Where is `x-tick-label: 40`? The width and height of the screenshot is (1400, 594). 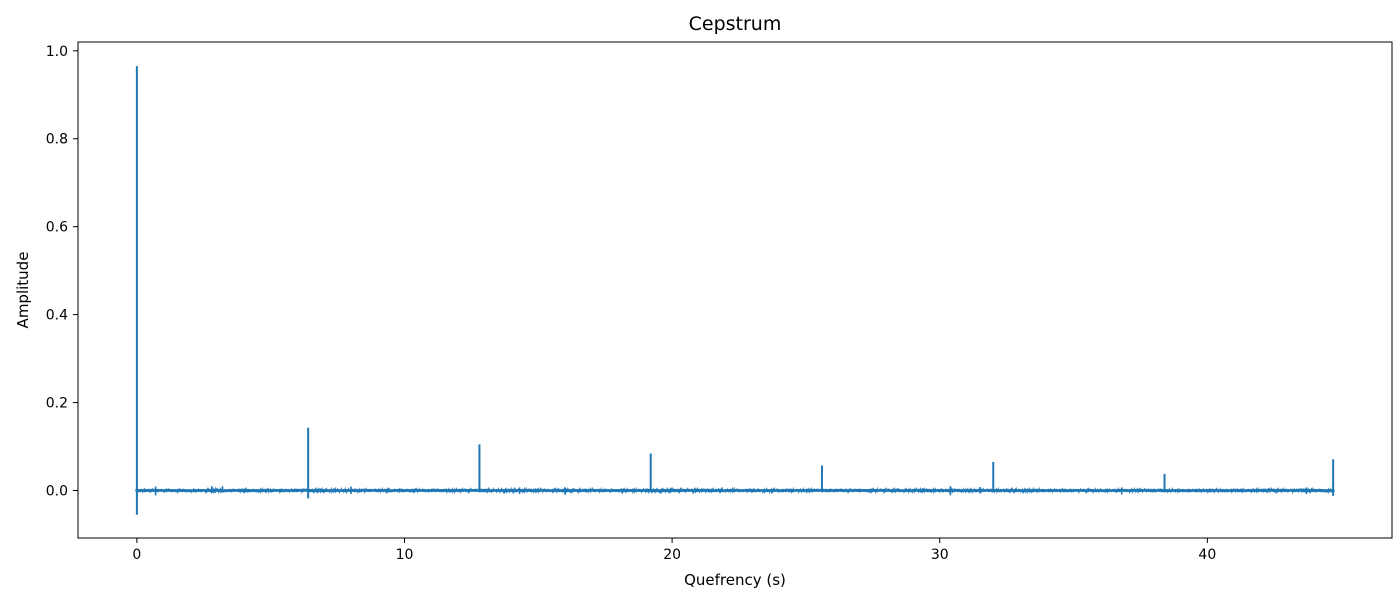
x-tick-label: 40 is located at coordinates (1207, 555).